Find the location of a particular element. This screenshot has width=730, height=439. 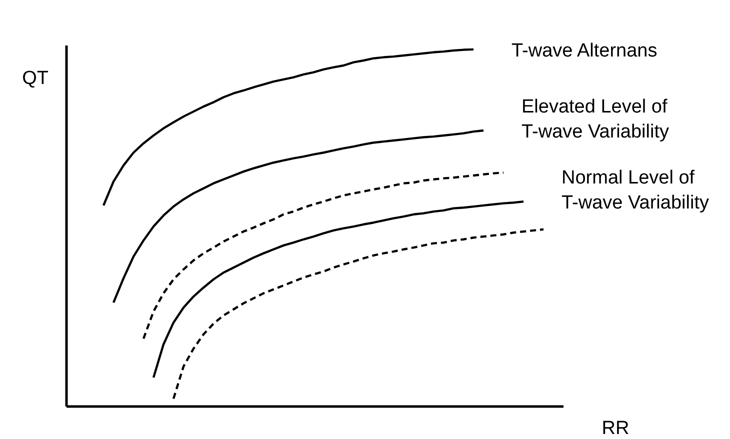

text: Elevated Level of T-wave Variability is located at coordinates (596, 119).